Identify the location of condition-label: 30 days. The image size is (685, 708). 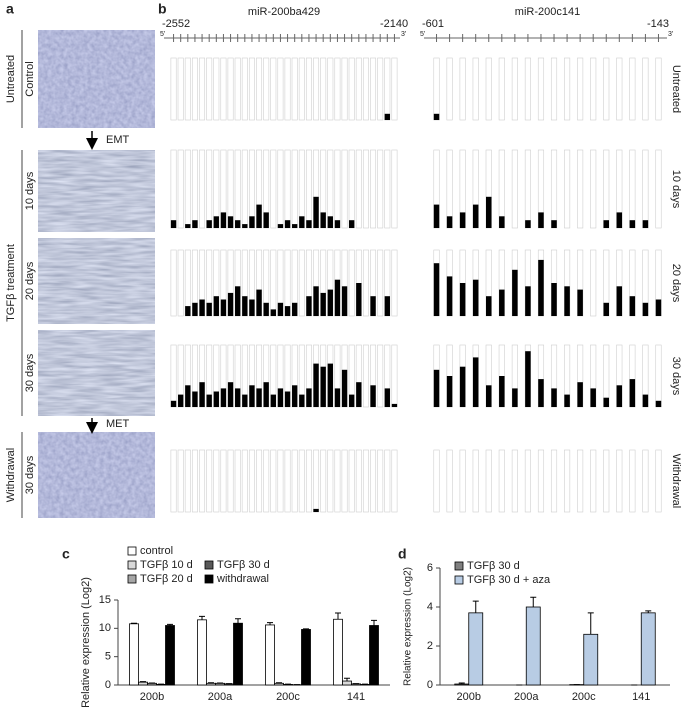
(676, 376).